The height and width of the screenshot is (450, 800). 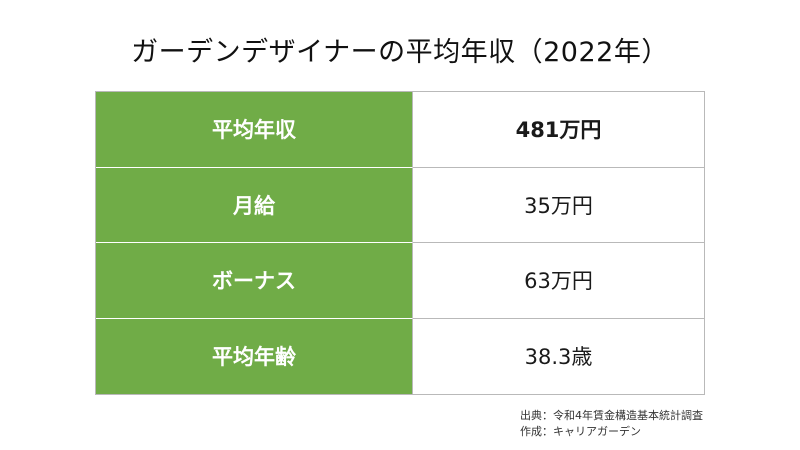 I want to click on row-label-monthly-salary: 月給, so click(x=254, y=205).